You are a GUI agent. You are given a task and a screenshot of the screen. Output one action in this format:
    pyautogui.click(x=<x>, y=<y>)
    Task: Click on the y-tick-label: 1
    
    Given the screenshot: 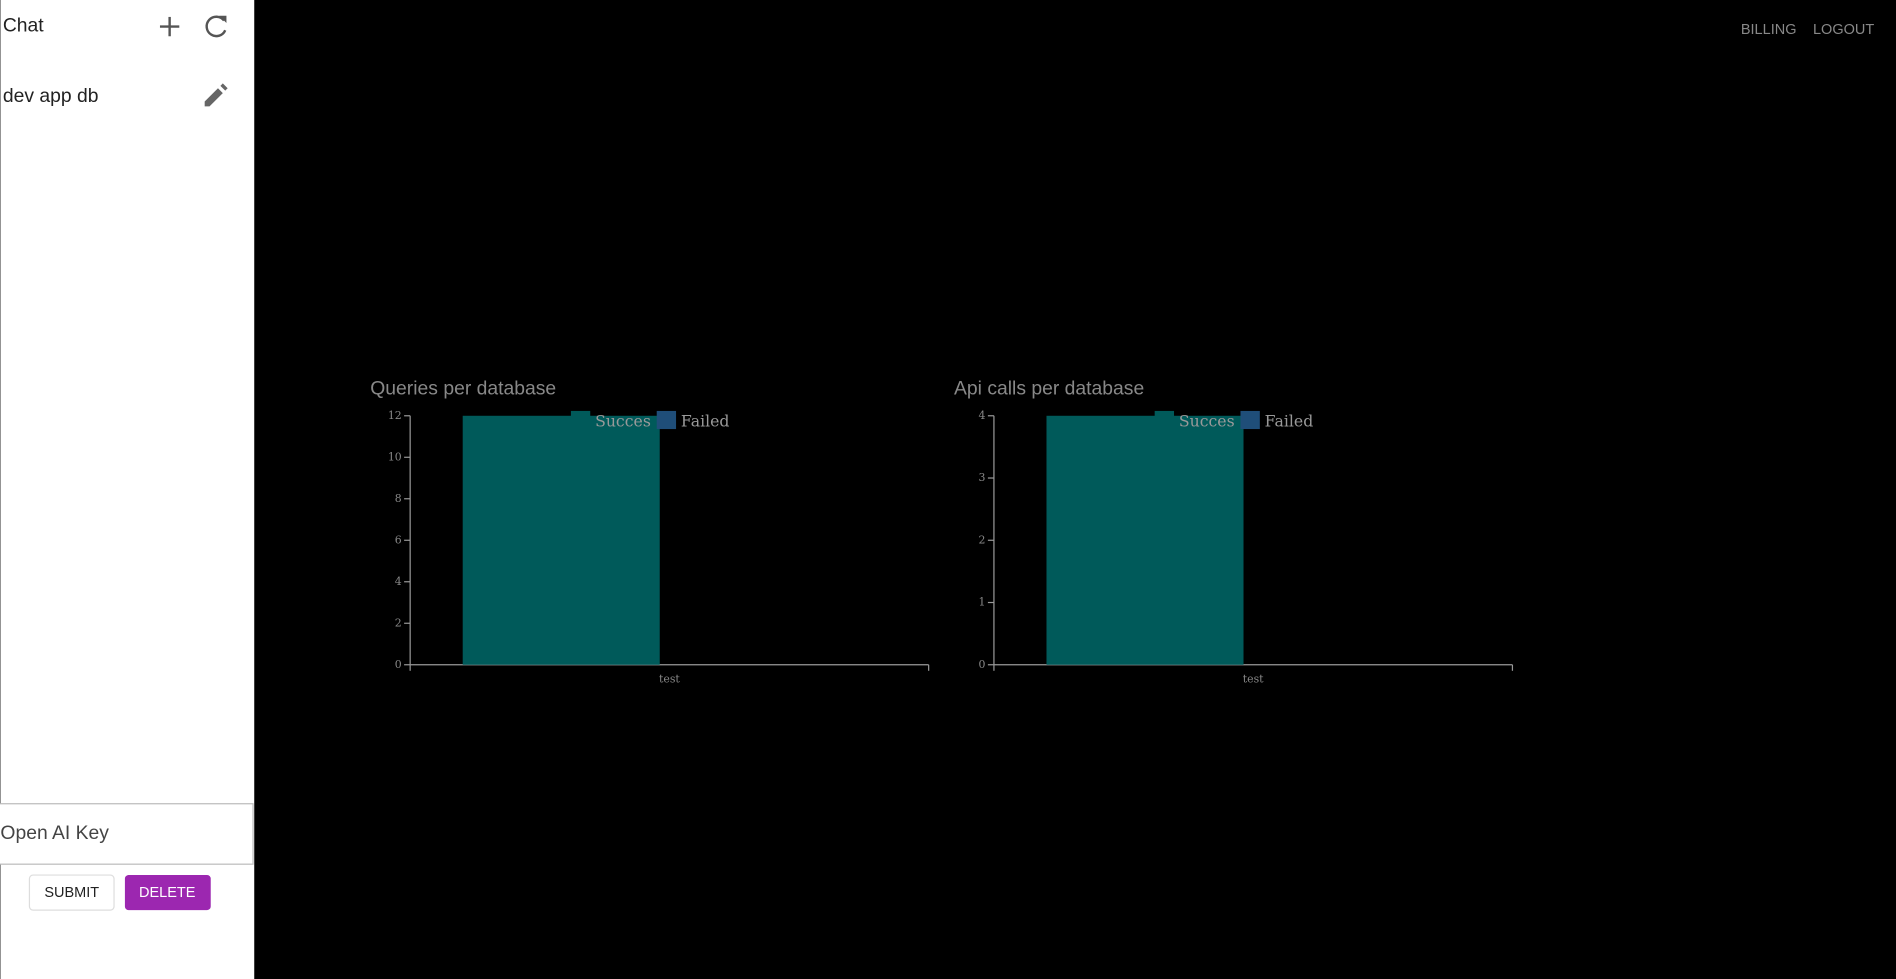 What is the action you would take?
    pyautogui.click(x=982, y=602)
    